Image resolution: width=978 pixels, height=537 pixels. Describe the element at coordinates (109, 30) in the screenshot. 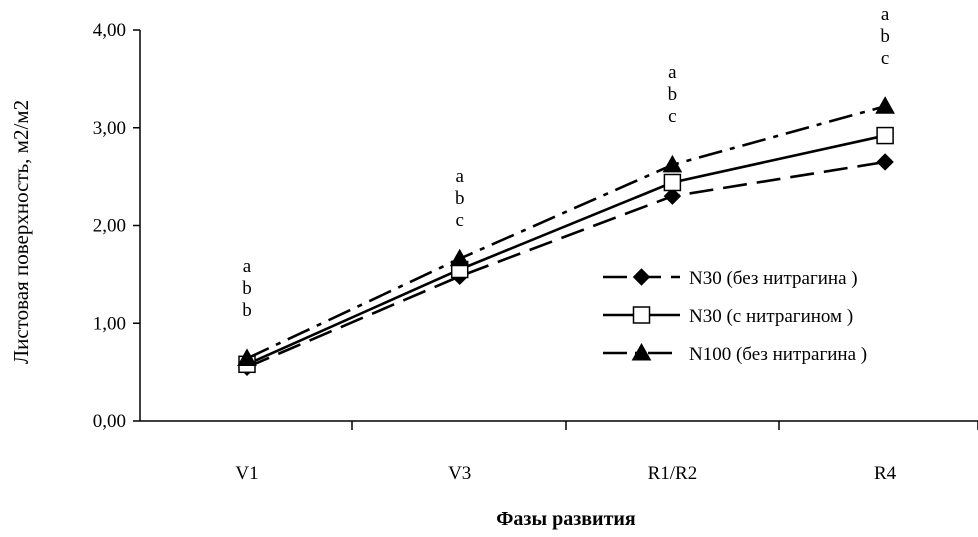

I see `y-tick-label: 4,00` at that location.